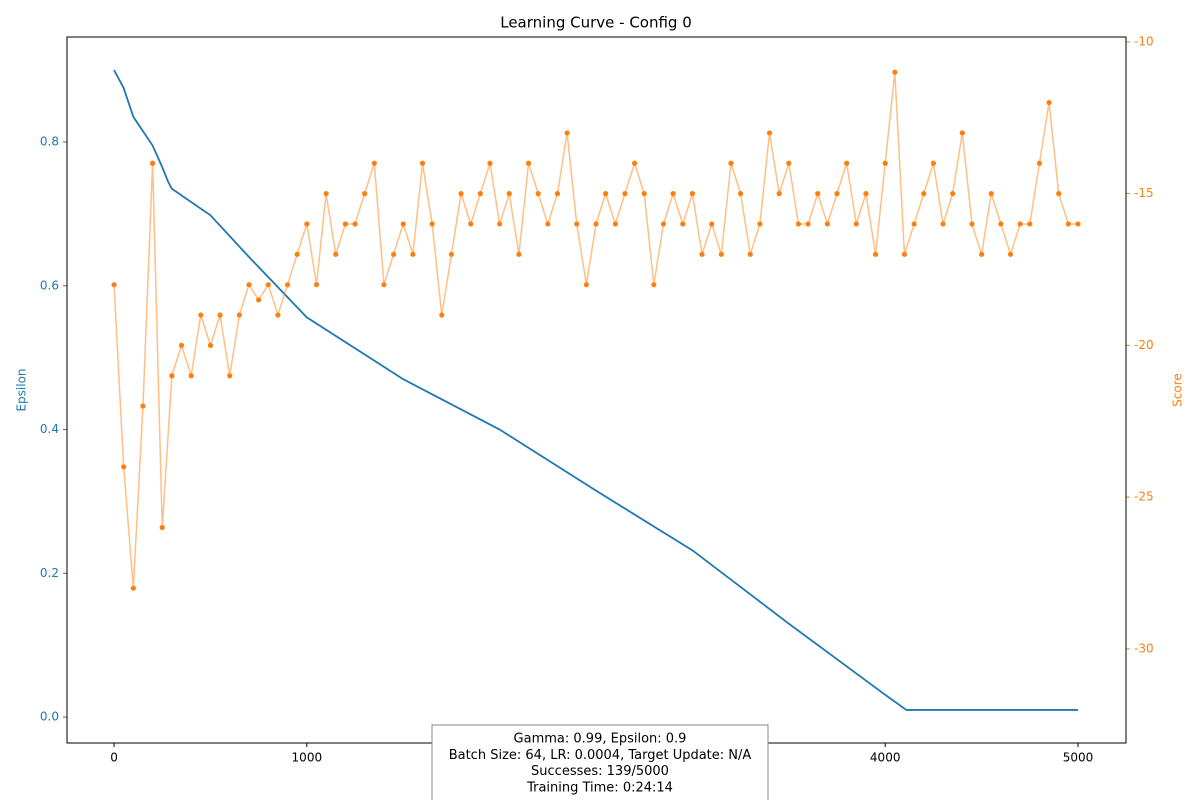  I want to click on x-tick-label: 4000, so click(885, 758).